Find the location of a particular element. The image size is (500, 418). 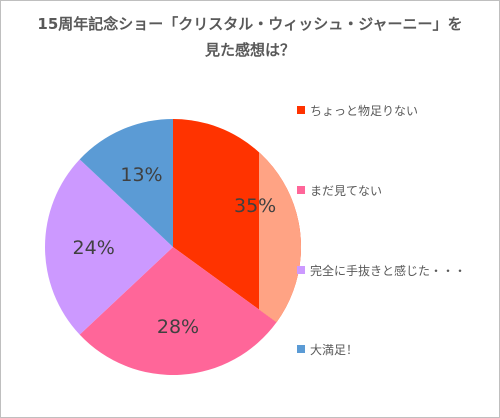

chart-title-line2: 見た感想は？ is located at coordinates (249, 50).